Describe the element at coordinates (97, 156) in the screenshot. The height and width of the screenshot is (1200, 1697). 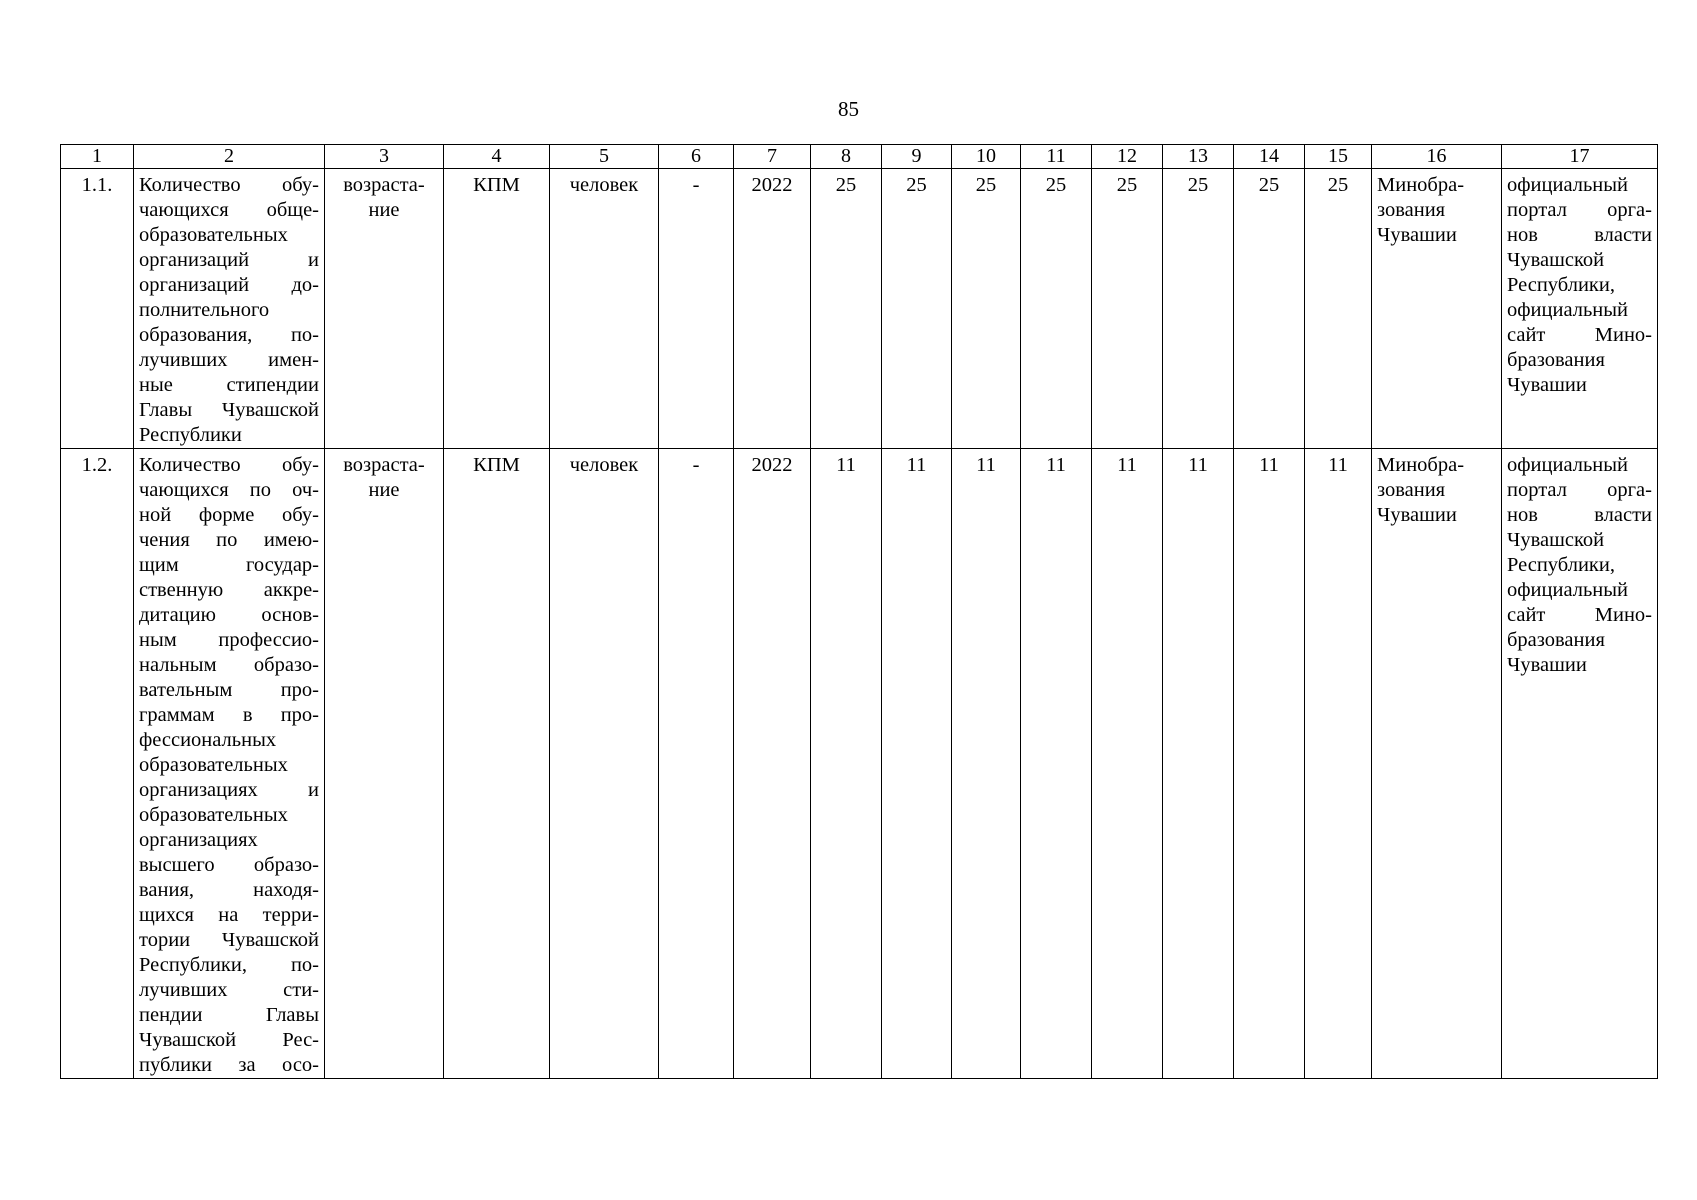
I see `header-cell-1: 1` at that location.